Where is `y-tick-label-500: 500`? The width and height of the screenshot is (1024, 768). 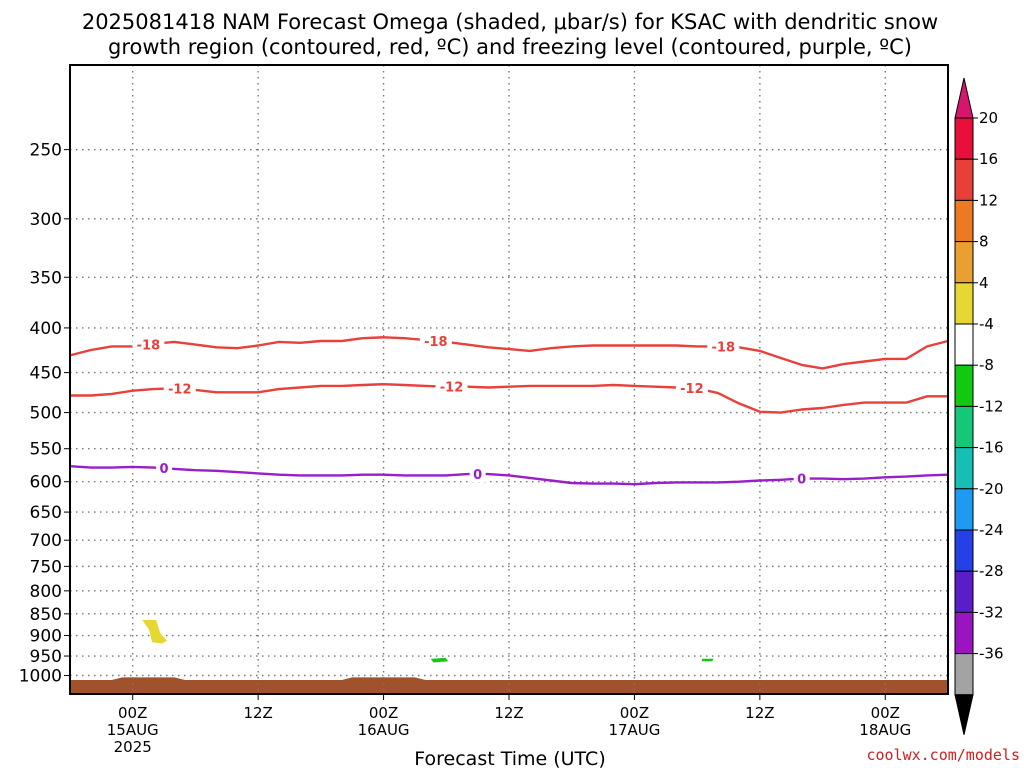
y-tick-label-500: 500 is located at coordinates (46, 414).